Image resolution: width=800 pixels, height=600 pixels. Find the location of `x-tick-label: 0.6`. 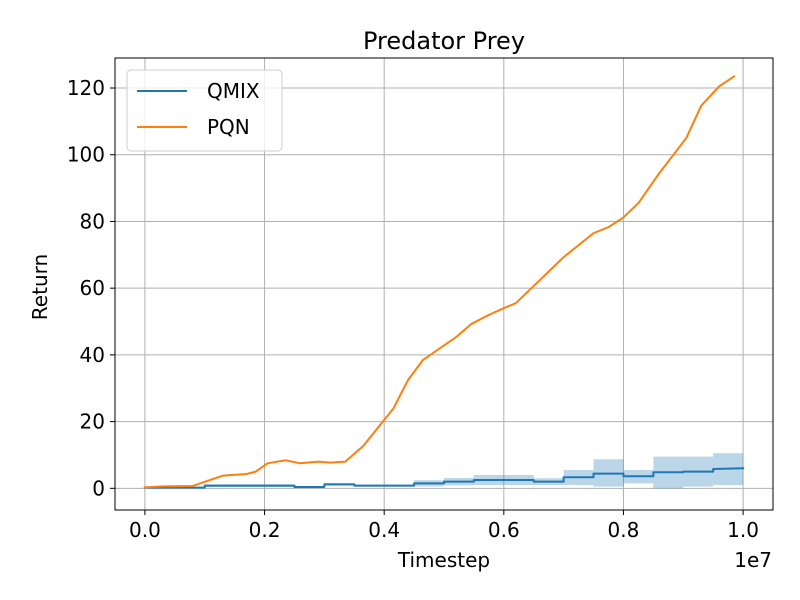

x-tick-label: 0.6 is located at coordinates (504, 530).